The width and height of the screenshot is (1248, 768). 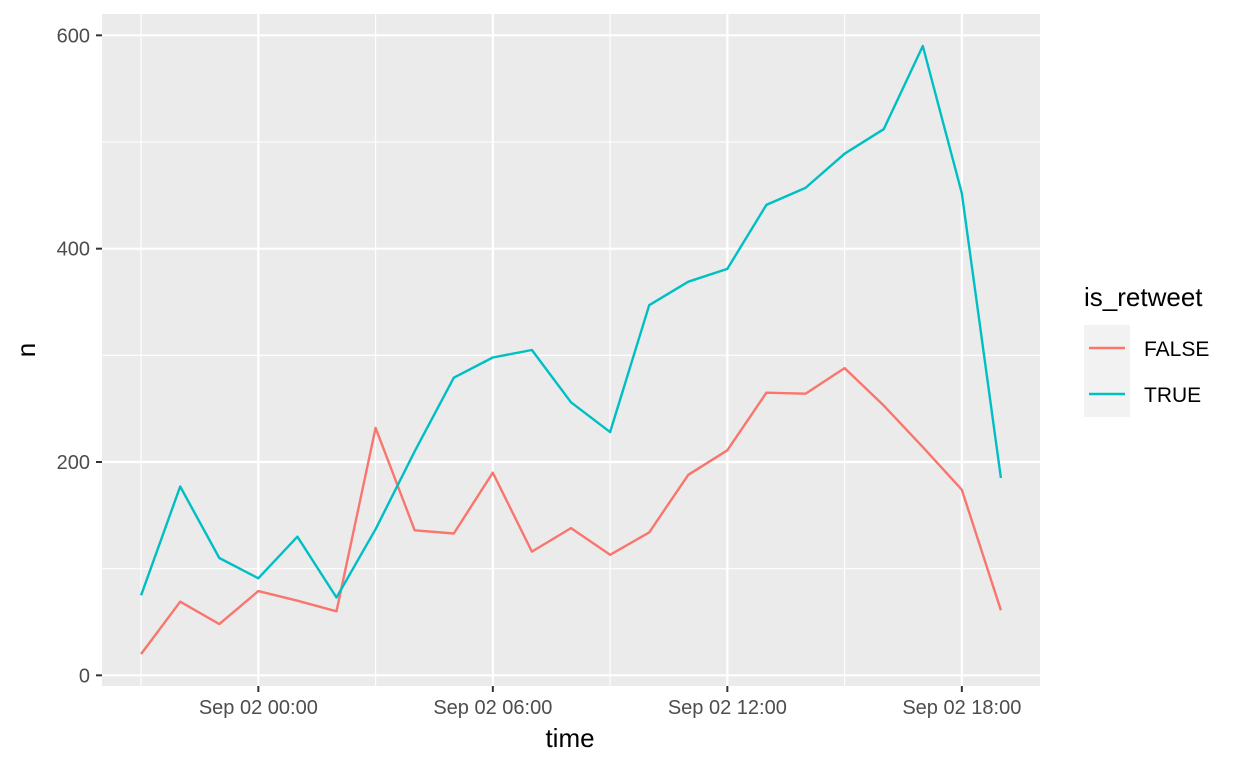 I want to click on x-tick-label: Sep 02 06:00, so click(x=492, y=708).